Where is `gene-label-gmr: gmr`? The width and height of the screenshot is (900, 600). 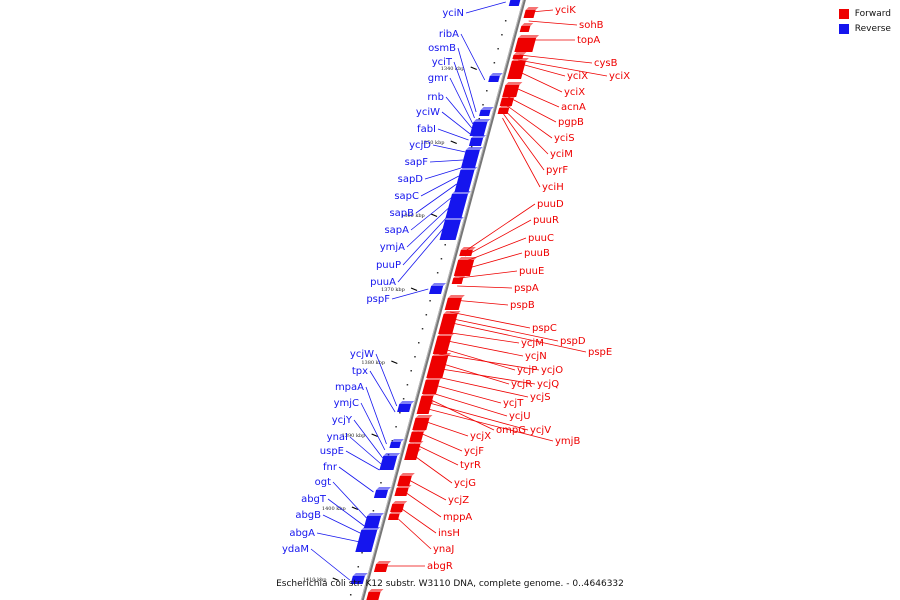 gene-label-gmr: gmr is located at coordinates (438, 78).